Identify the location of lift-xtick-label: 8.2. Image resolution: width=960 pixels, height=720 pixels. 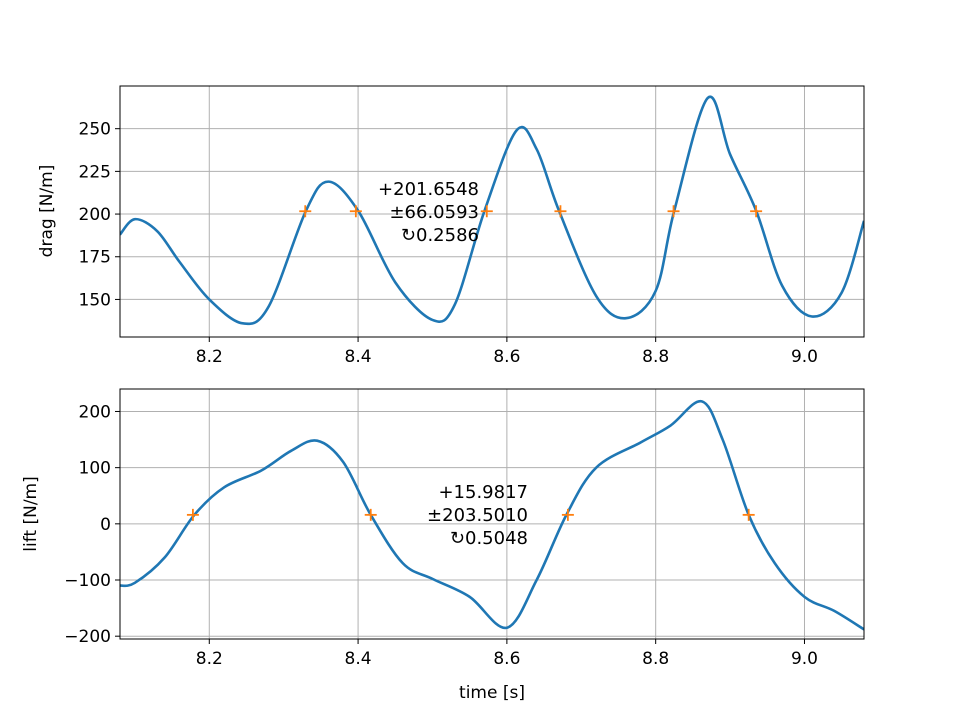
(209, 659).